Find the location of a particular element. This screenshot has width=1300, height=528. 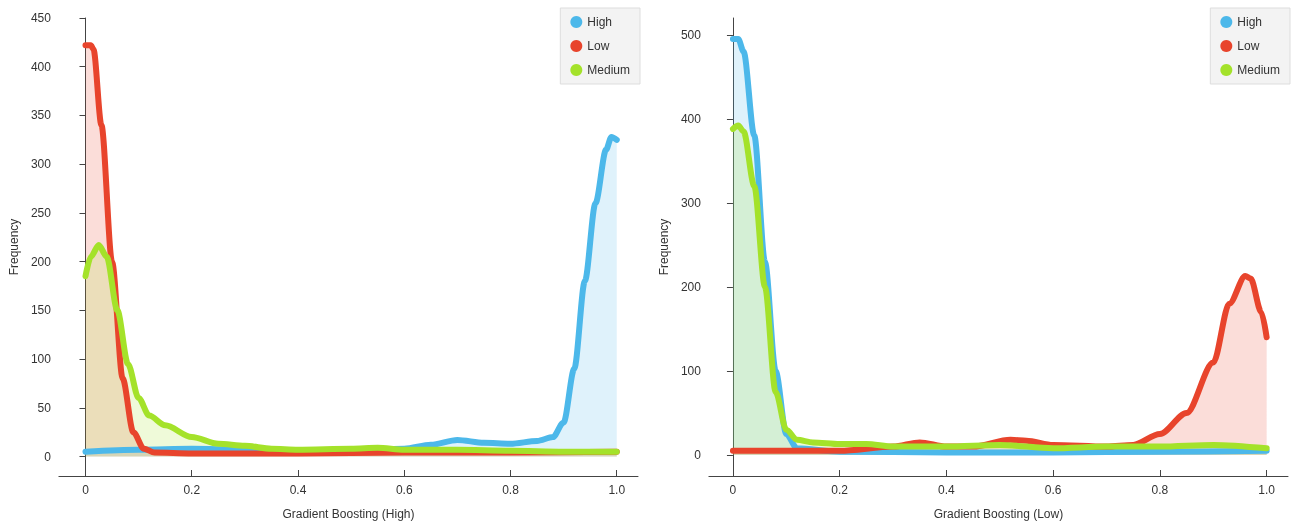

y-tick-label: 500 is located at coordinates (691, 34).